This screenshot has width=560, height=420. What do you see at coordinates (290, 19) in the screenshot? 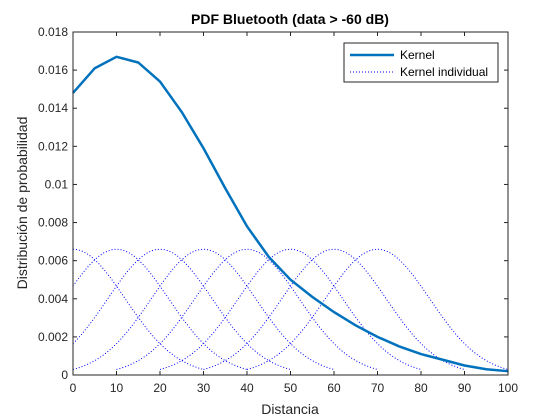
I see `chart-title: PDF Bluetooth (data > -60 dB)` at bounding box center [290, 19].